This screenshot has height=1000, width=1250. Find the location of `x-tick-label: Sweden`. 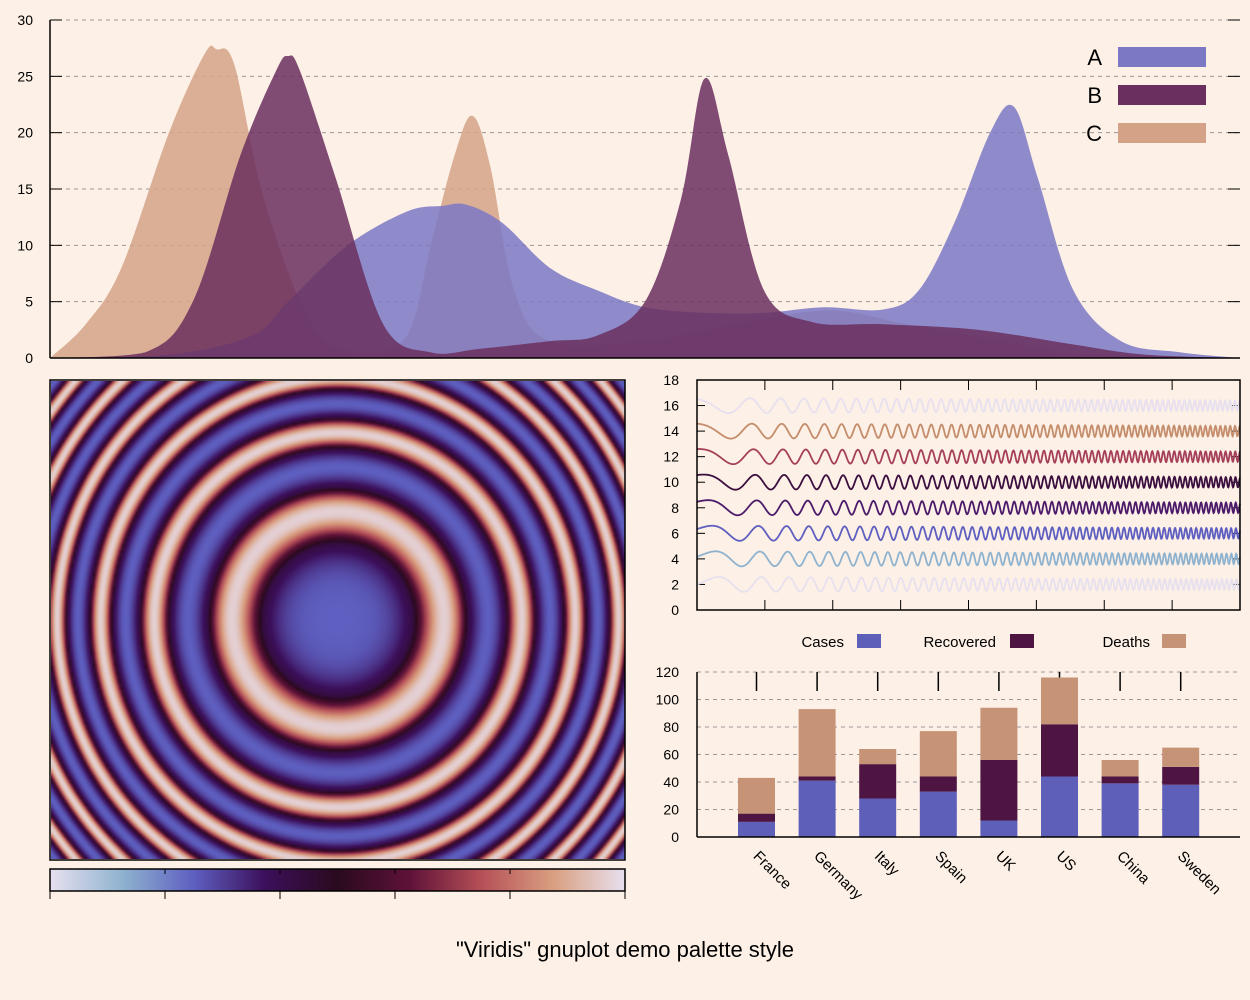

x-tick-label: Sweden is located at coordinates (1199, 873).